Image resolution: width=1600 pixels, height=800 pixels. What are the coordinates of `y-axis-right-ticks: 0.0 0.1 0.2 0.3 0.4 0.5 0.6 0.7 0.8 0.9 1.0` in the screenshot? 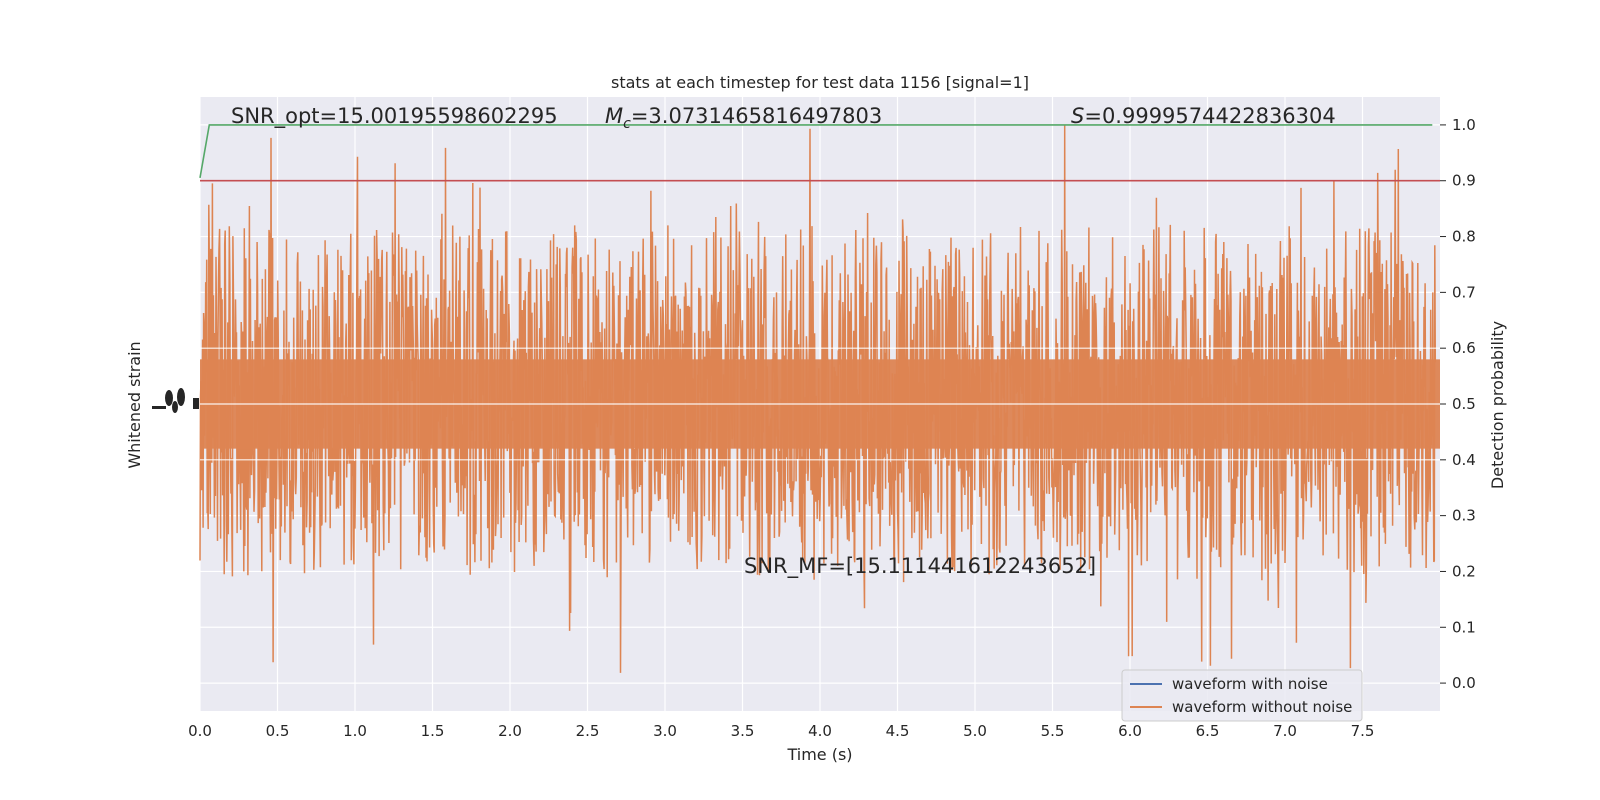 It's located at (1458, 404).